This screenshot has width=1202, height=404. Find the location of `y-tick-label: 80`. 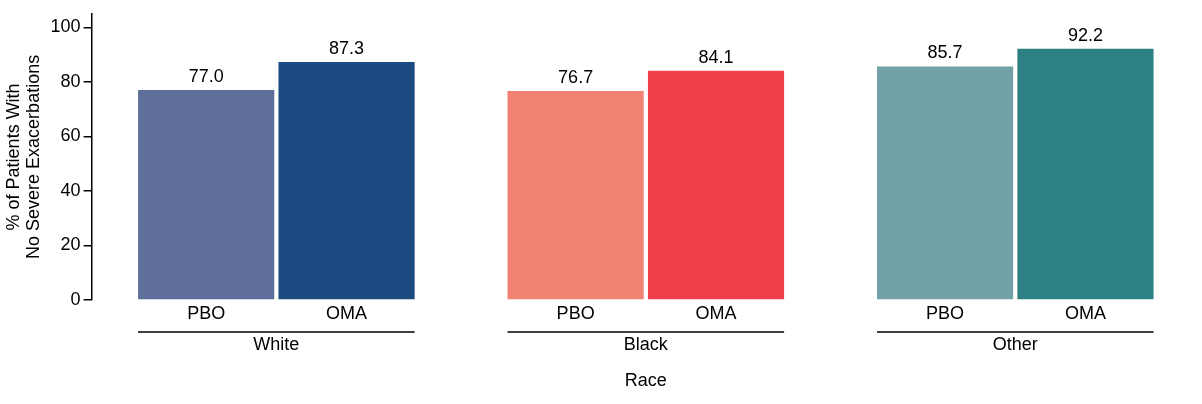

y-tick-label: 80 is located at coordinates (70, 80).